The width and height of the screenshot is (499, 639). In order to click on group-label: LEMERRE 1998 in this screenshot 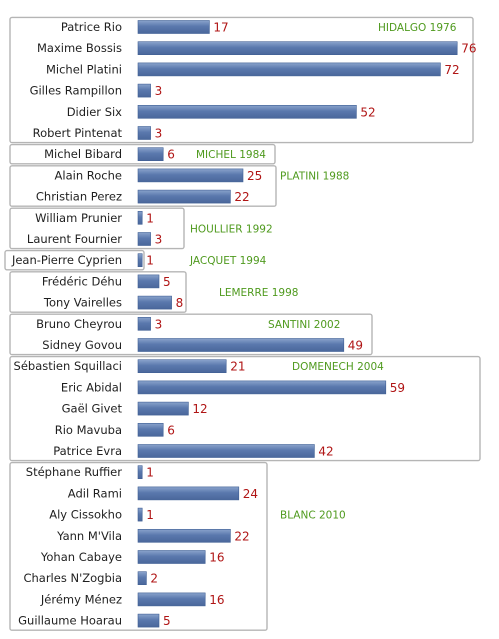, I will do `click(258, 293)`.